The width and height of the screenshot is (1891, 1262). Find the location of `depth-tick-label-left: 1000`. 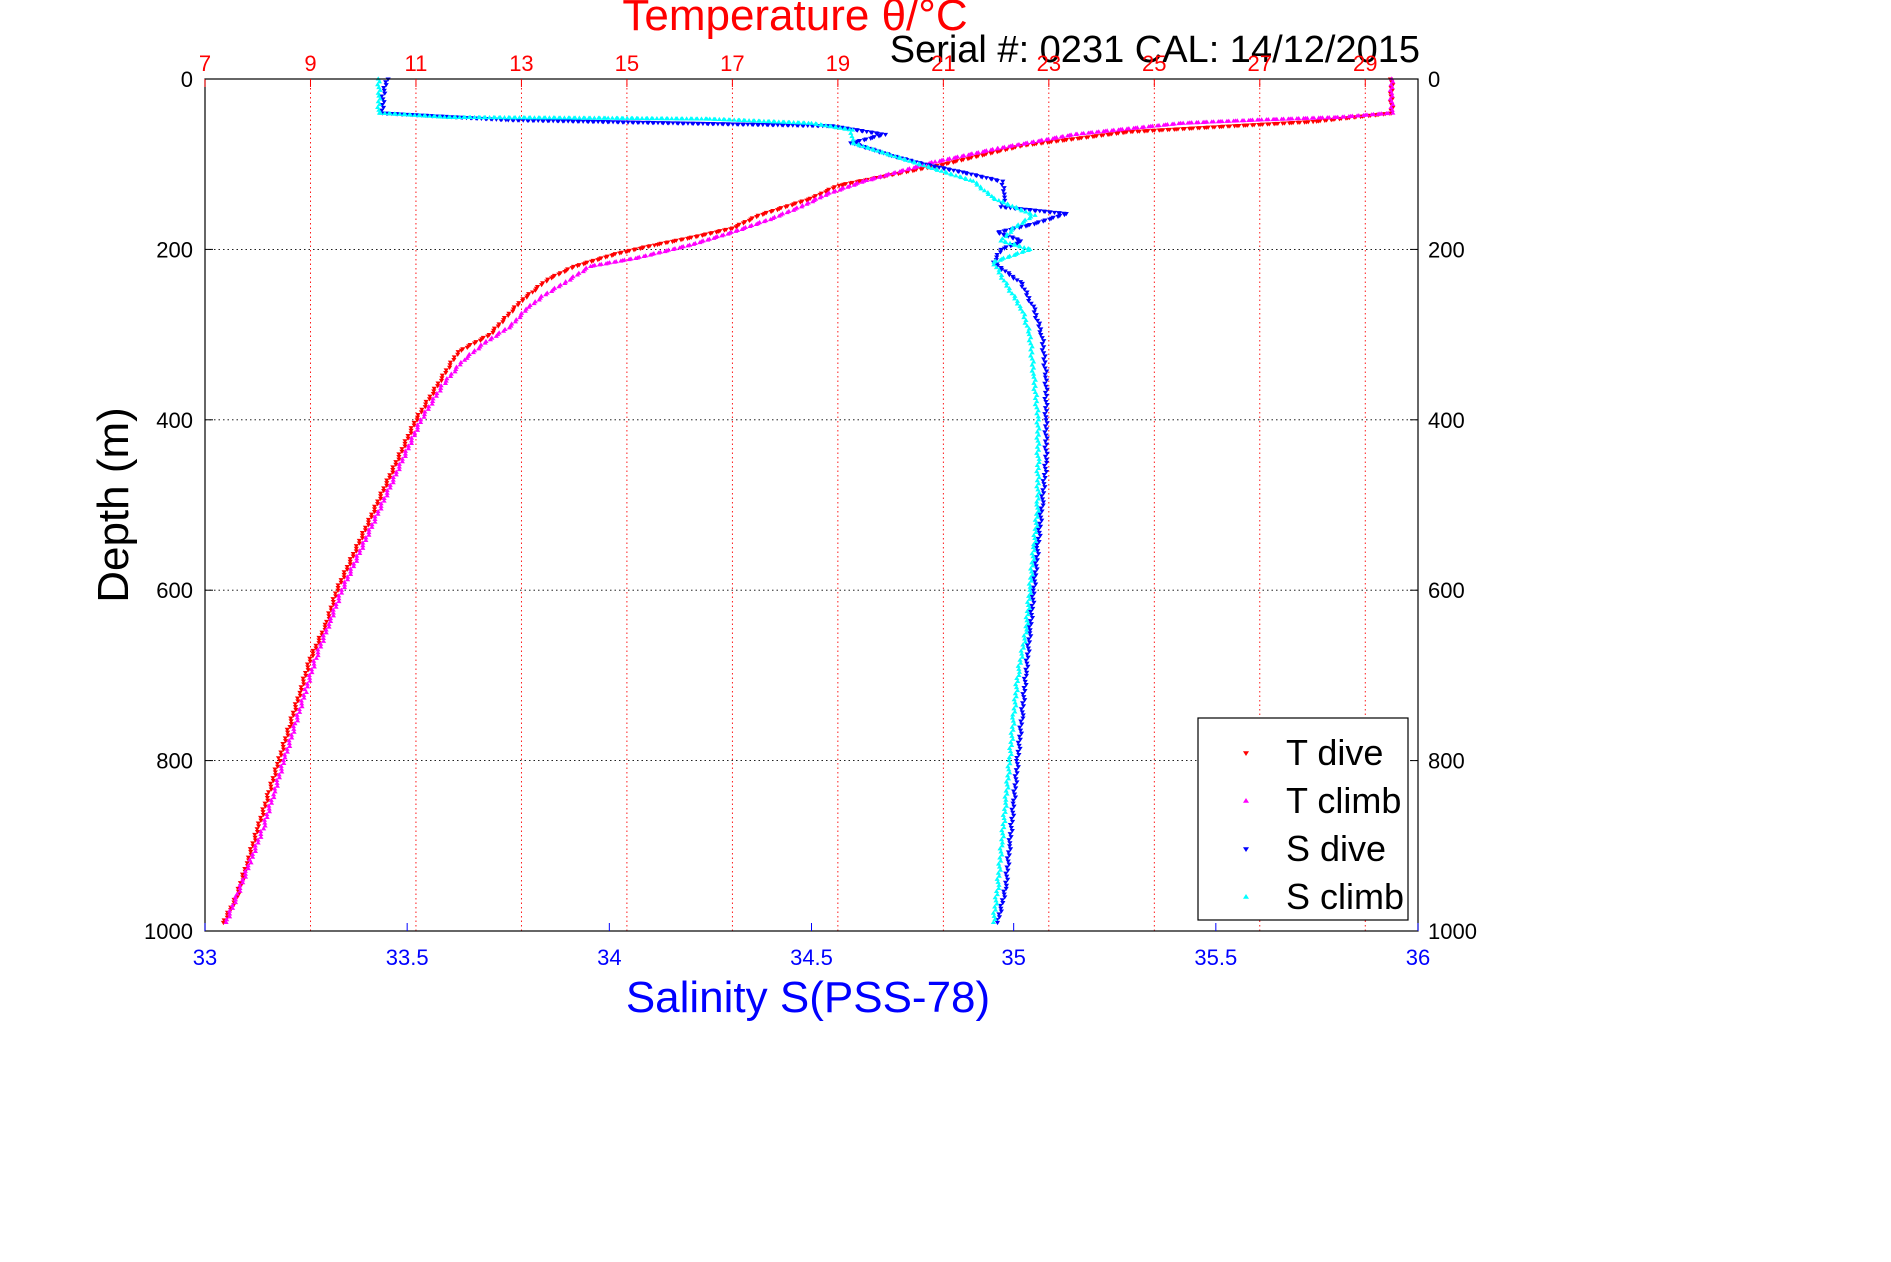

depth-tick-label-left: 1000 is located at coordinates (168, 931).